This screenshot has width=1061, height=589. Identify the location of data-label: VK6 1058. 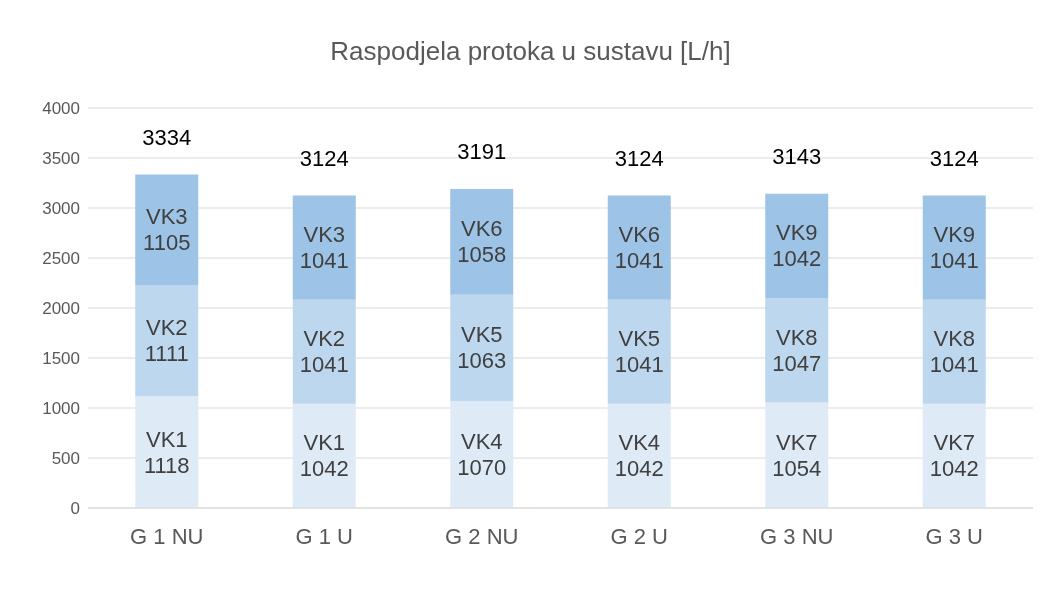
(482, 242).